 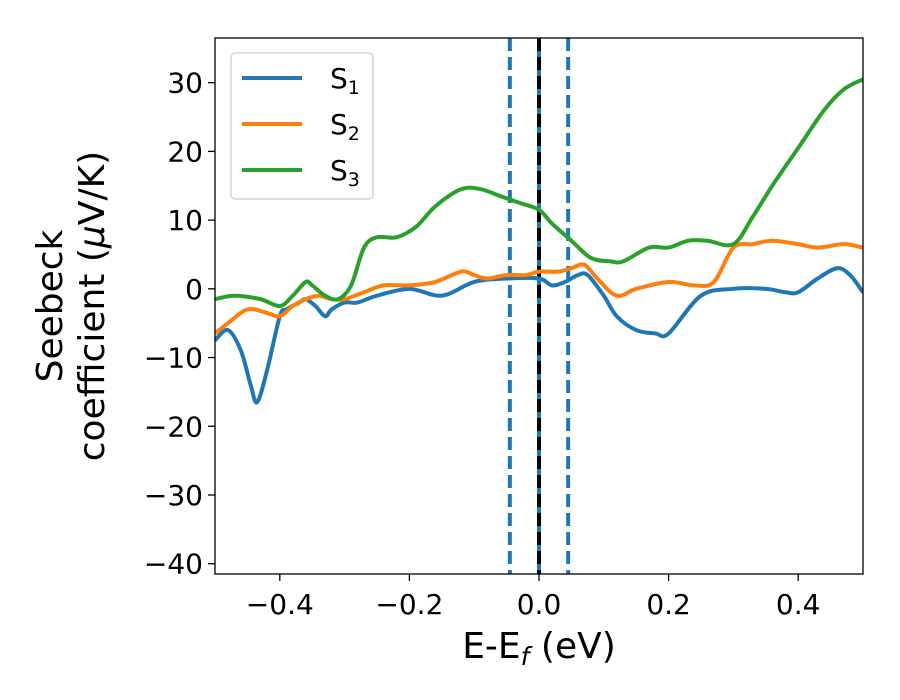 What do you see at coordinates (798, 604) in the screenshot?
I see `x-tick-label: 0.4` at bounding box center [798, 604].